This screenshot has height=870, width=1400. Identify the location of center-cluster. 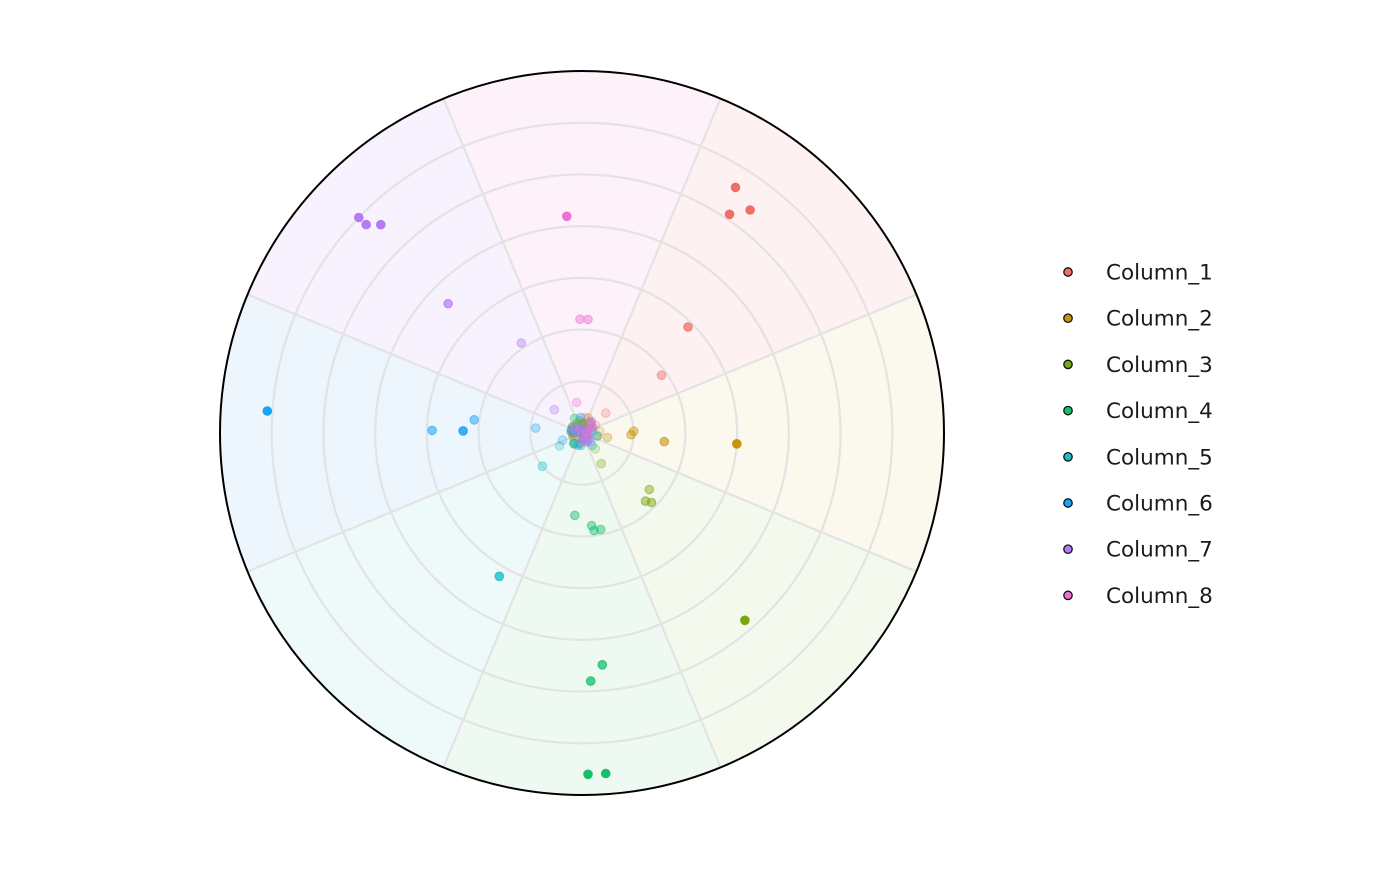
(584, 431).